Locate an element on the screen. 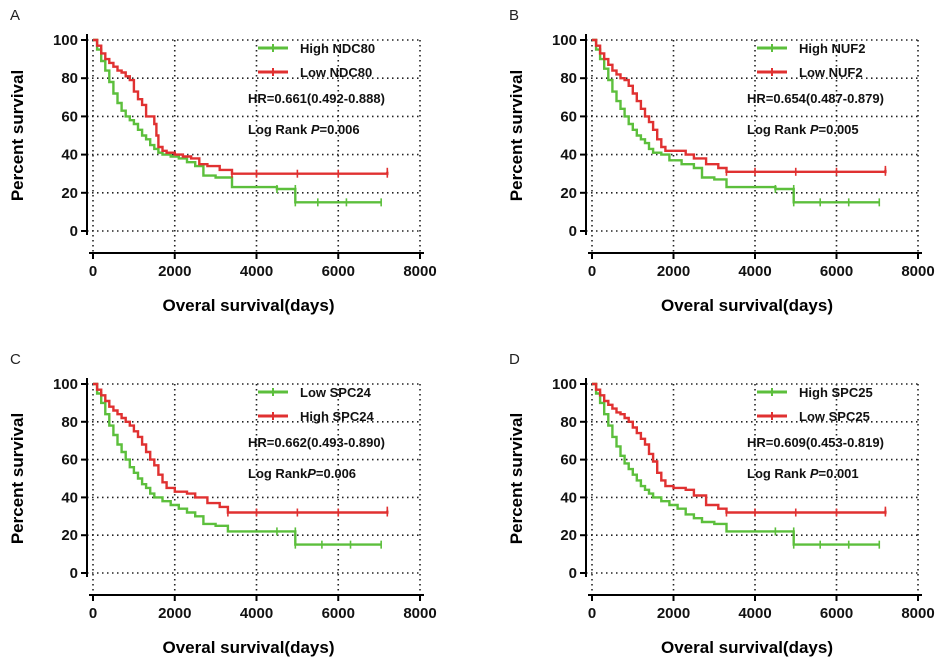  panel-label: D is located at coordinates (514, 359).